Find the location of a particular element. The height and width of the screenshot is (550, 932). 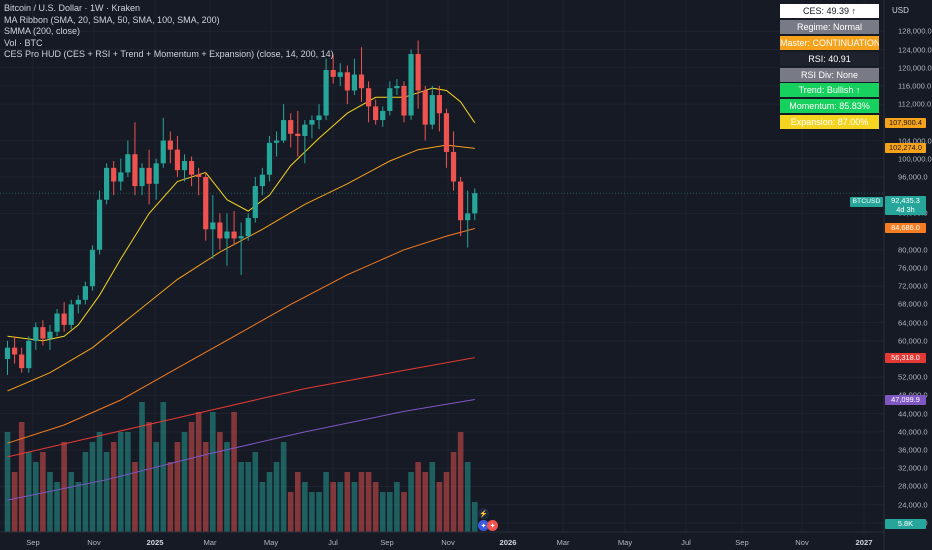

event-flag-icon: ✦ is located at coordinates (492, 525).